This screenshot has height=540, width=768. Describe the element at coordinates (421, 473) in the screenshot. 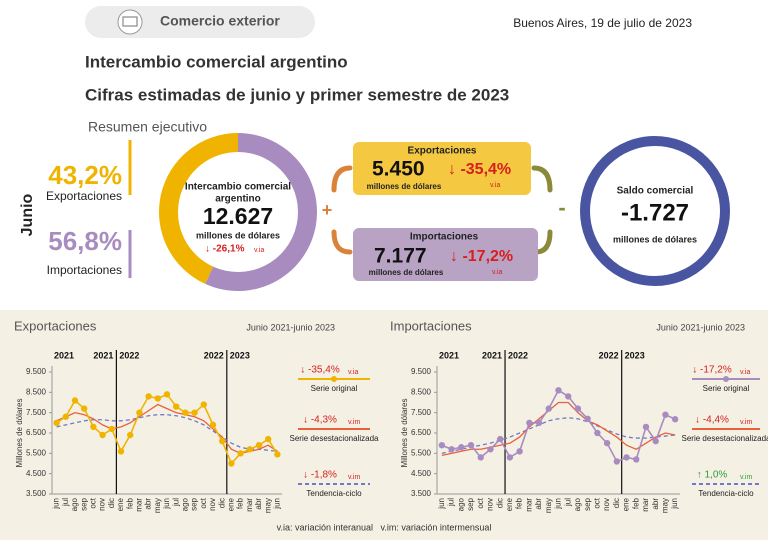

I see `y-tick-label: 4.500` at that location.